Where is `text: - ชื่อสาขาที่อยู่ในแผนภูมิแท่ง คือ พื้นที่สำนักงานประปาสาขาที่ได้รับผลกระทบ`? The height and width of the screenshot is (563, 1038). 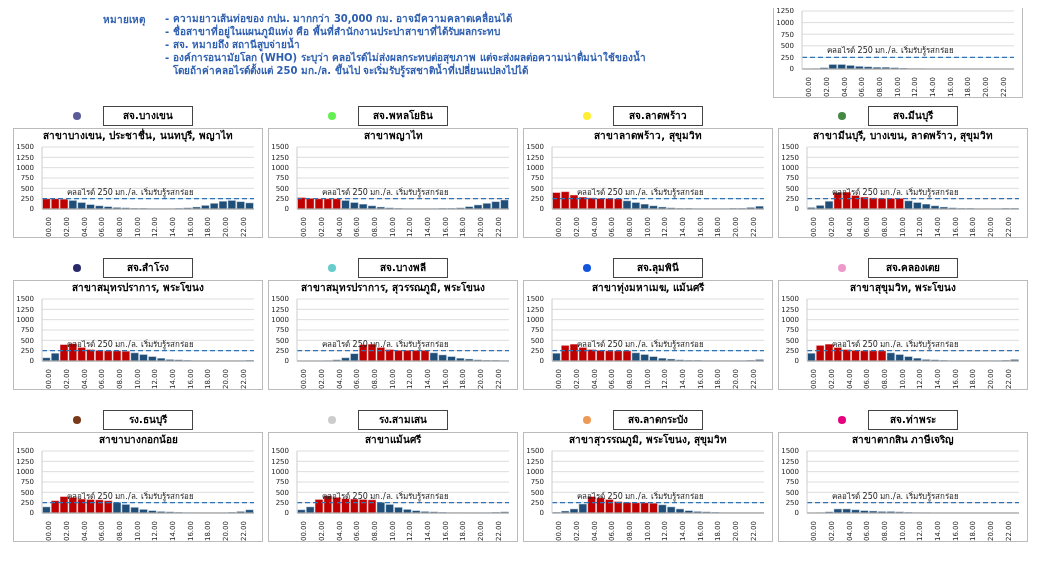 text: - ชื่อสาขาที่อยู่ในแผนภูมิแท่ง คือ พื้นที่สำนักงานประปาสาขาที่ได้รับผลกระทบ is located at coordinates (333, 31).